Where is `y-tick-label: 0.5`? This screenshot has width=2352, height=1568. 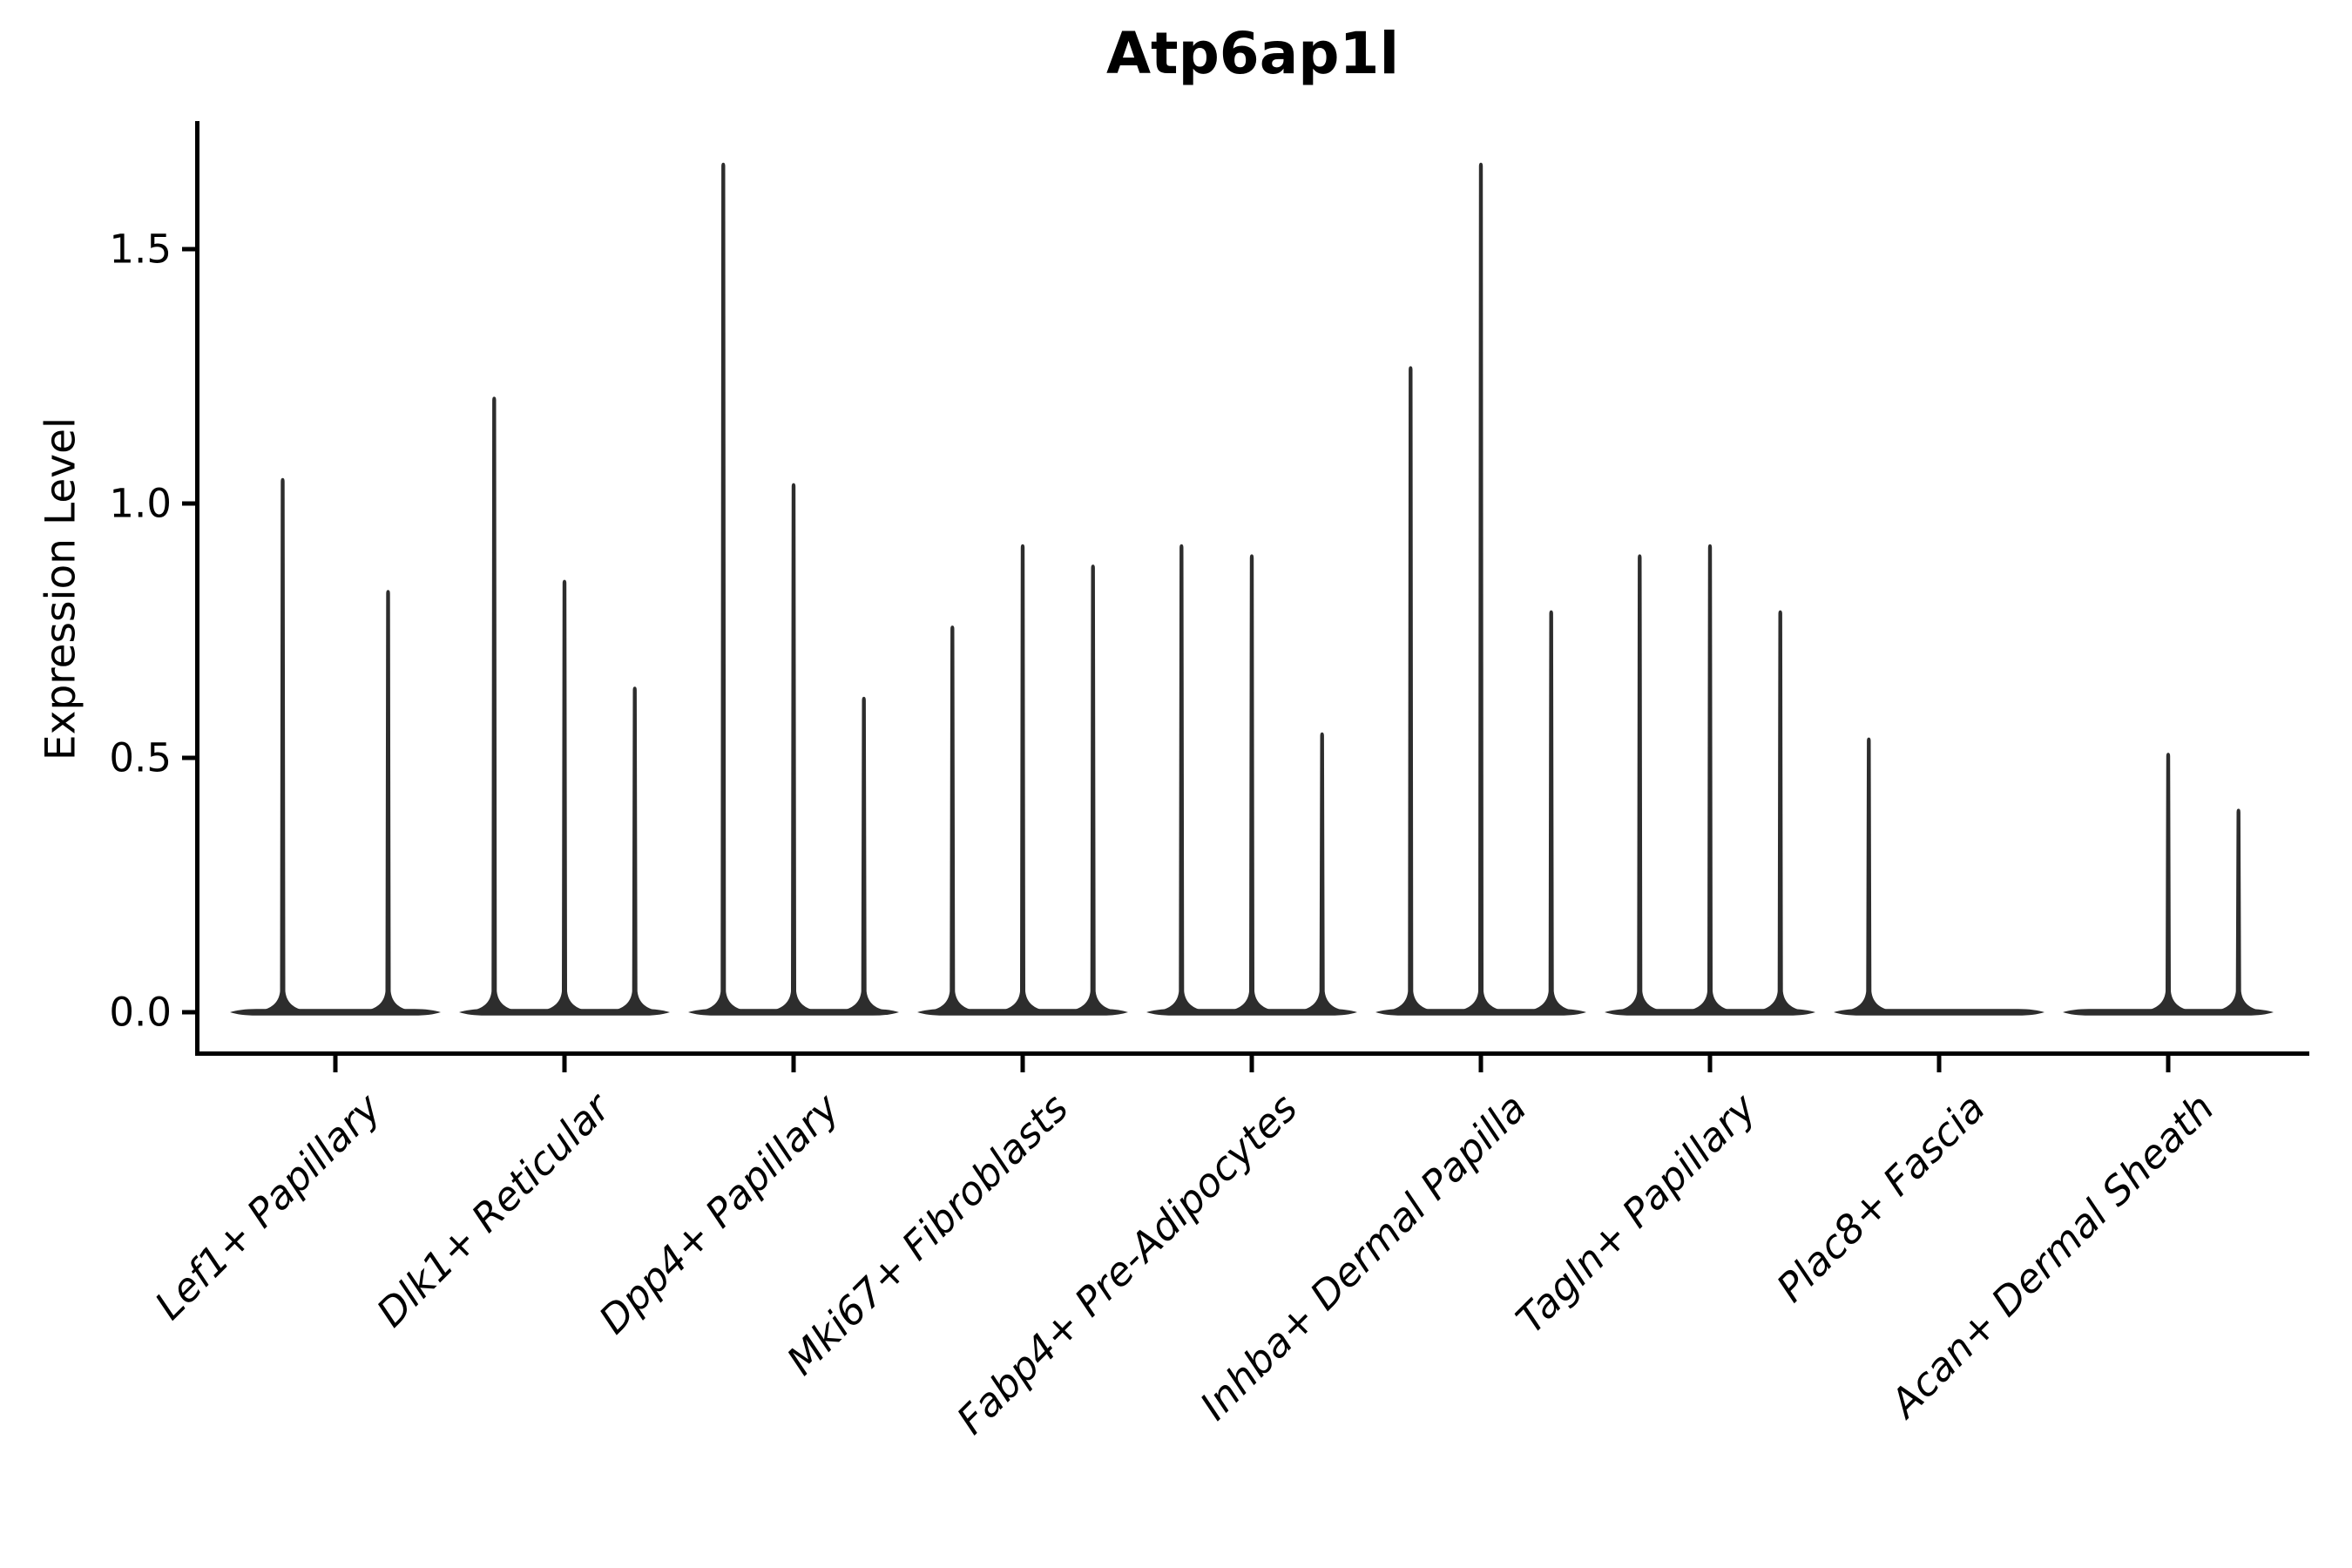
y-tick-label: 0.5 is located at coordinates (140, 757).